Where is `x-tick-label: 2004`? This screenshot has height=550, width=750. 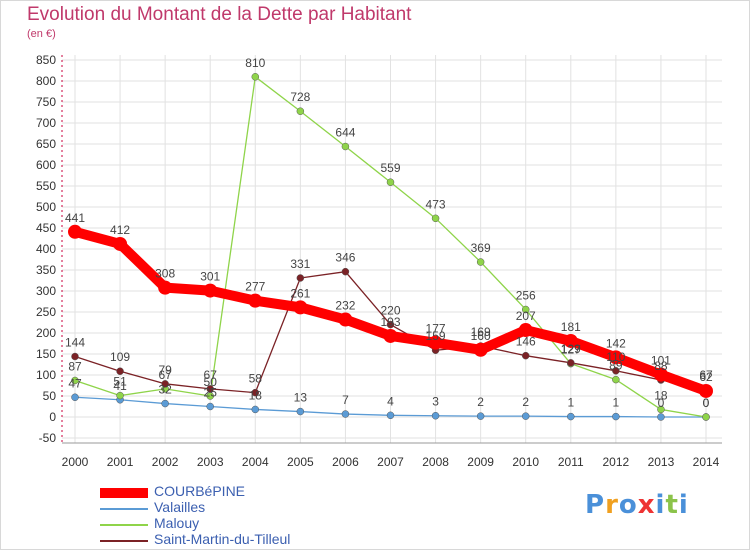 x-tick-label: 2004 is located at coordinates (255, 462).